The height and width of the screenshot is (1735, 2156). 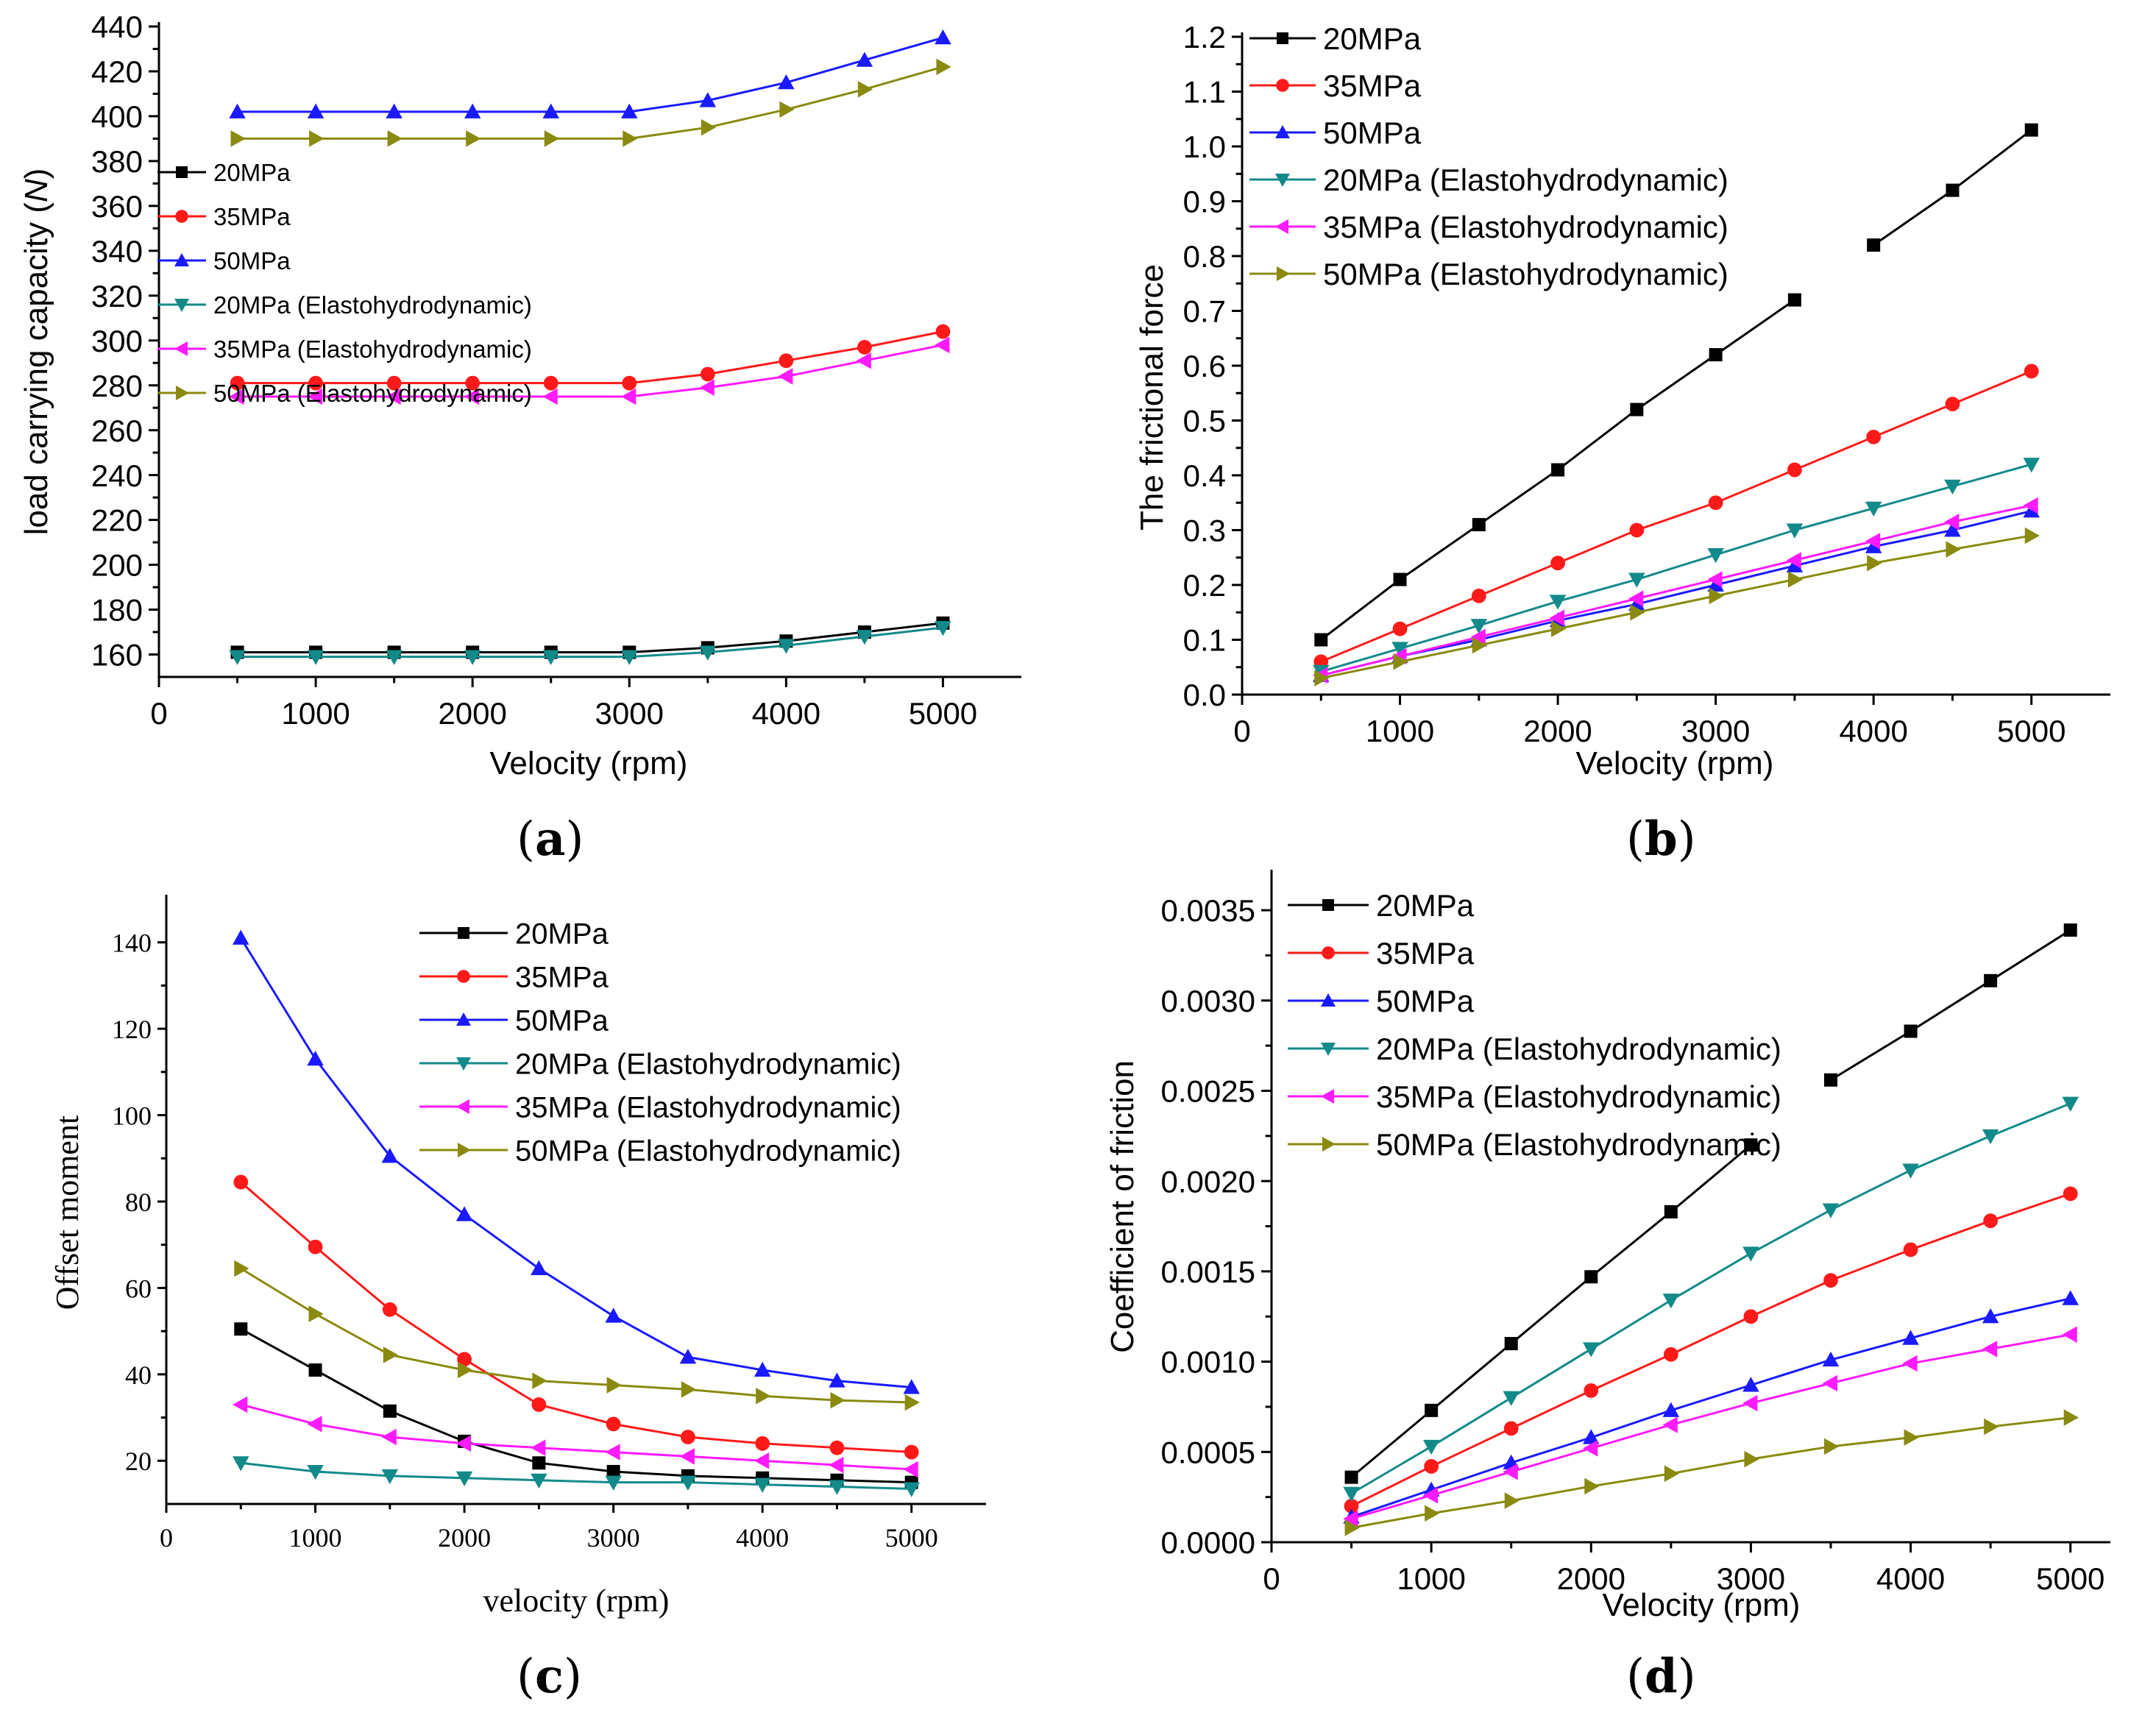 I want to click on y-tick-label: 0.0, so click(x=1204, y=695).